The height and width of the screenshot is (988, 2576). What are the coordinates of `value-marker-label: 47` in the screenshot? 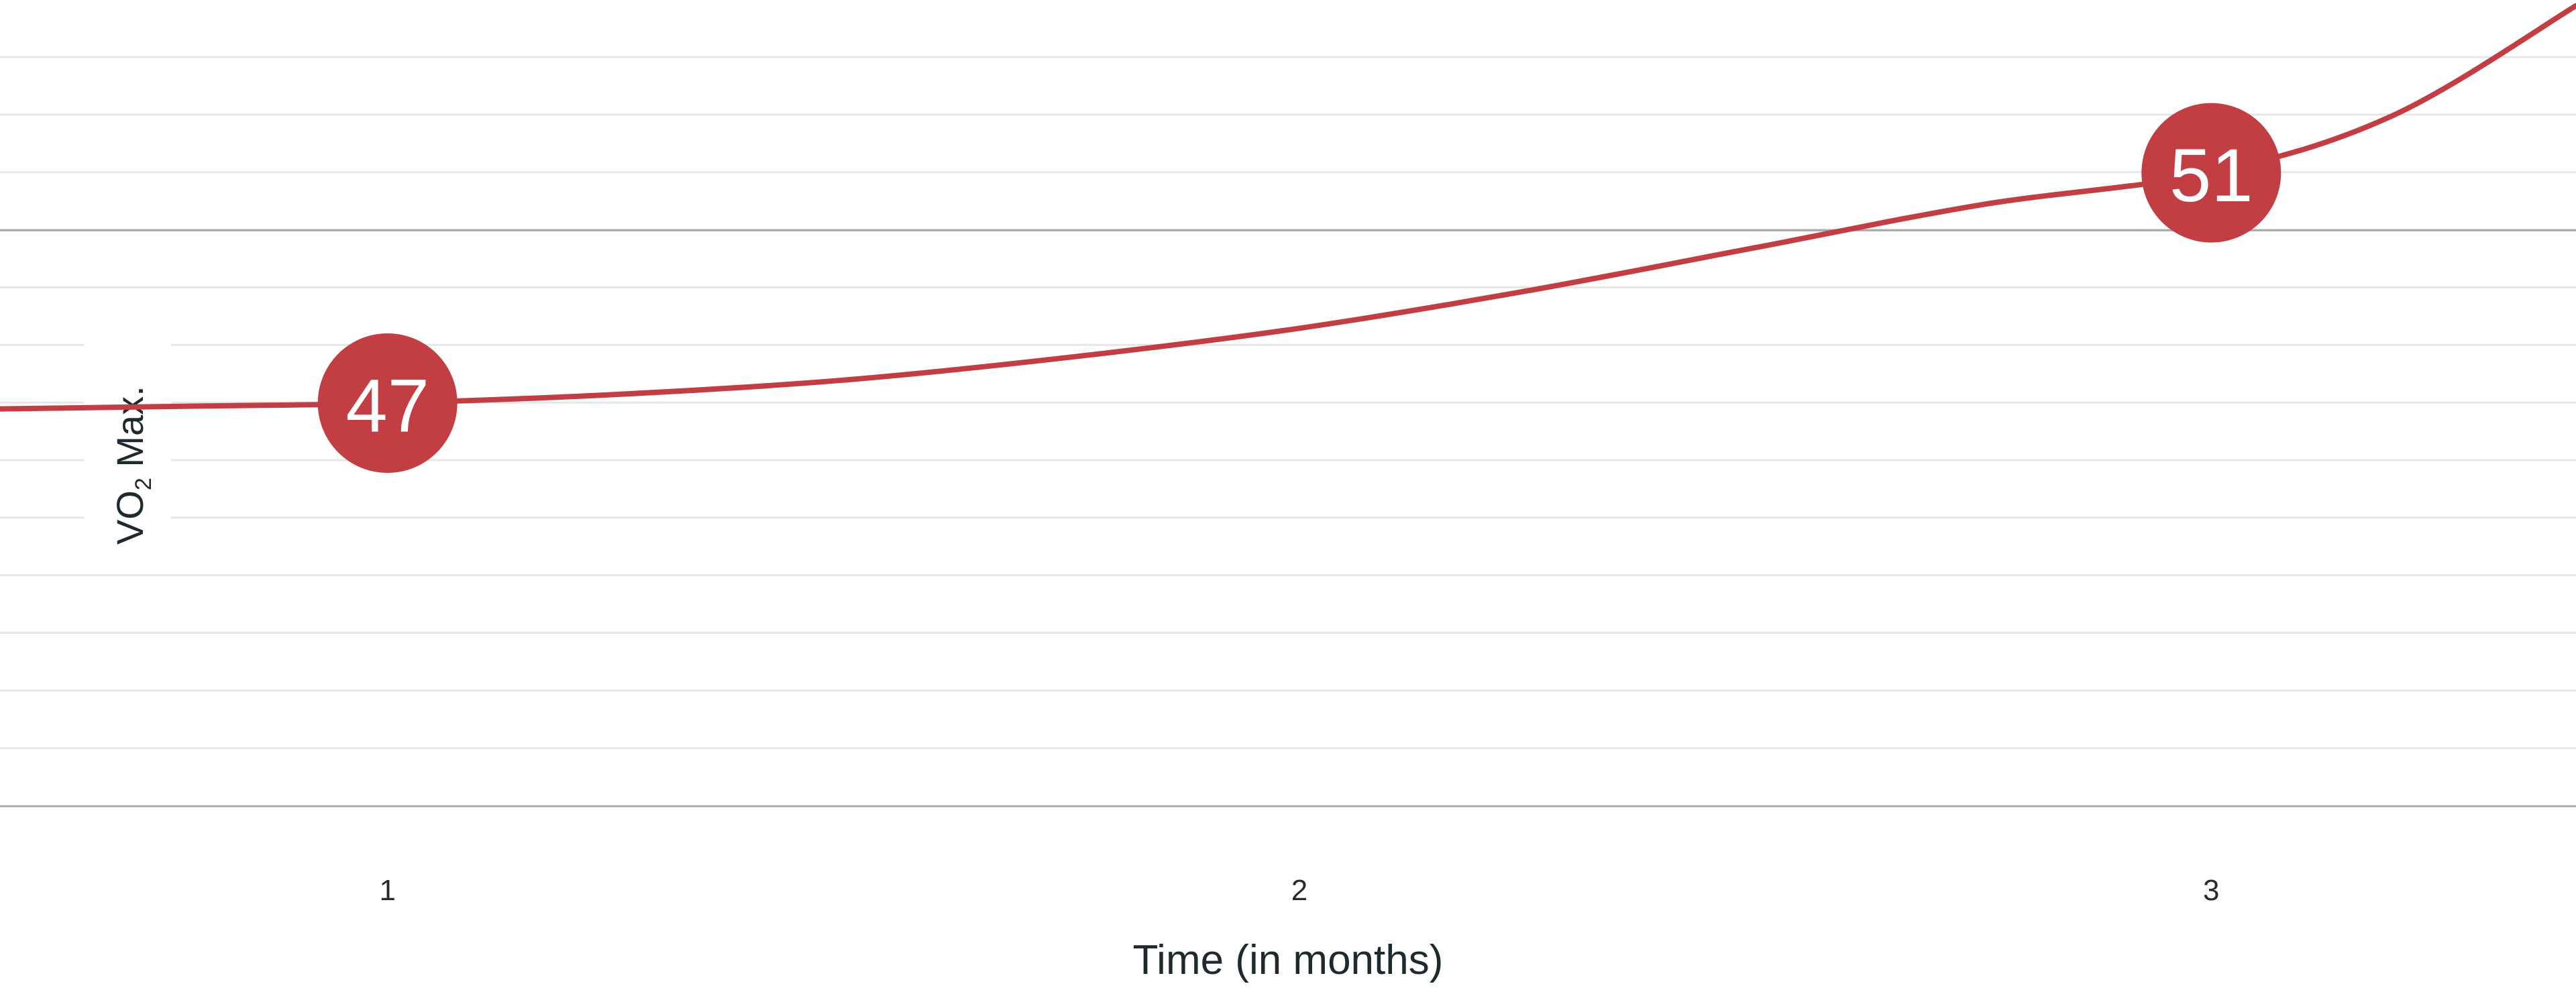 It's located at (387, 406).